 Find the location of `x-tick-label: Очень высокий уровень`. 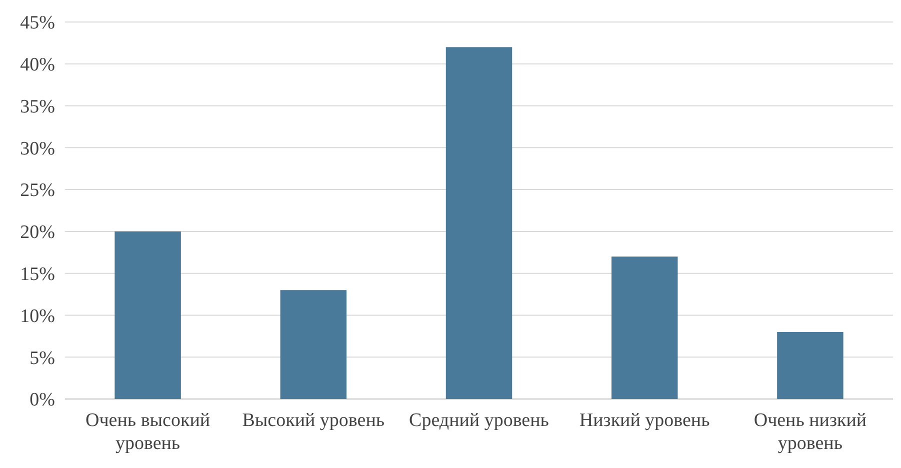

x-tick-label: Очень высокий уровень is located at coordinates (148, 432).